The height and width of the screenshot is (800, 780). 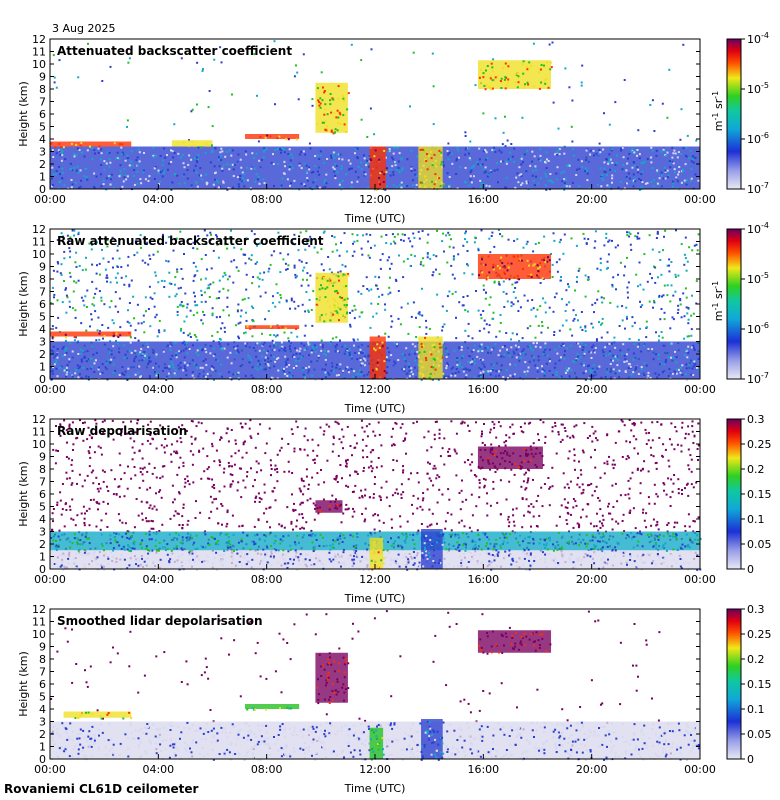 What do you see at coordinates (160, 621) in the screenshot?
I see `panel-title: Smoothed lidar depolarisation` at bounding box center [160, 621].